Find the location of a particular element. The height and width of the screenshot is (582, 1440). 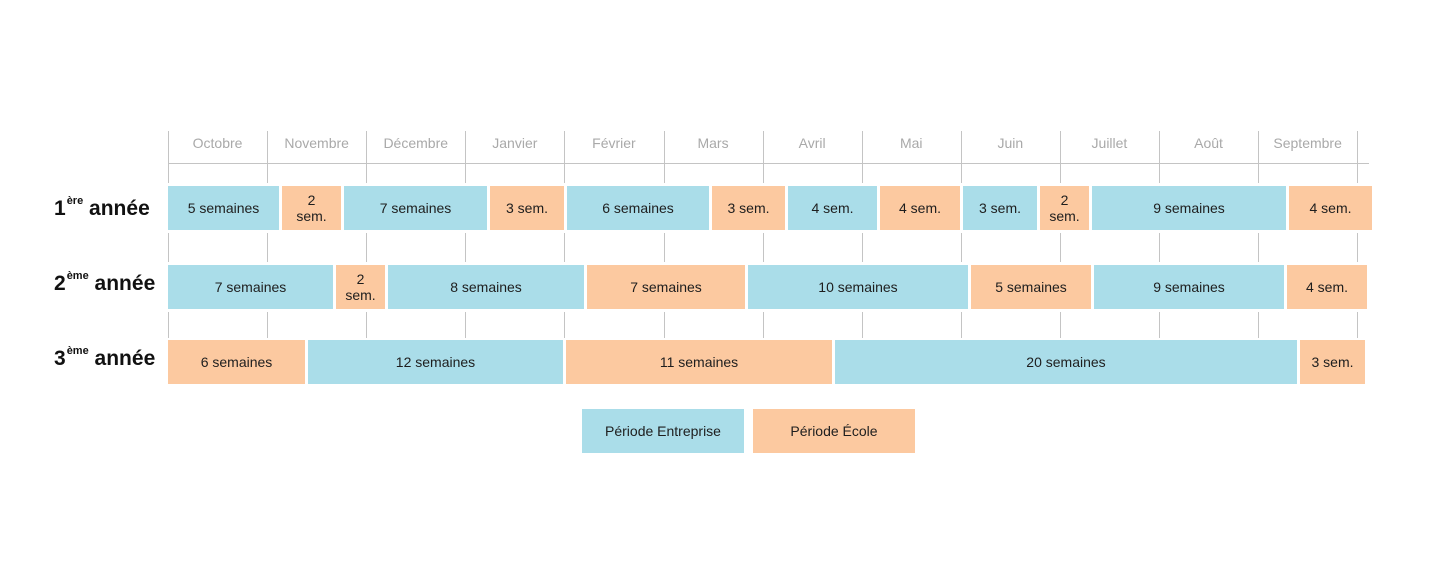

month-label: Février is located at coordinates (614, 143).